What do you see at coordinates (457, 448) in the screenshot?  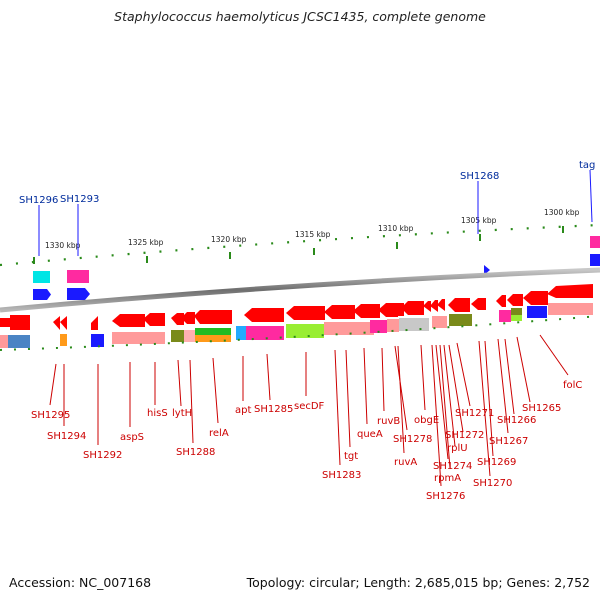 I see `gene-label: rplU` at bounding box center [457, 448].